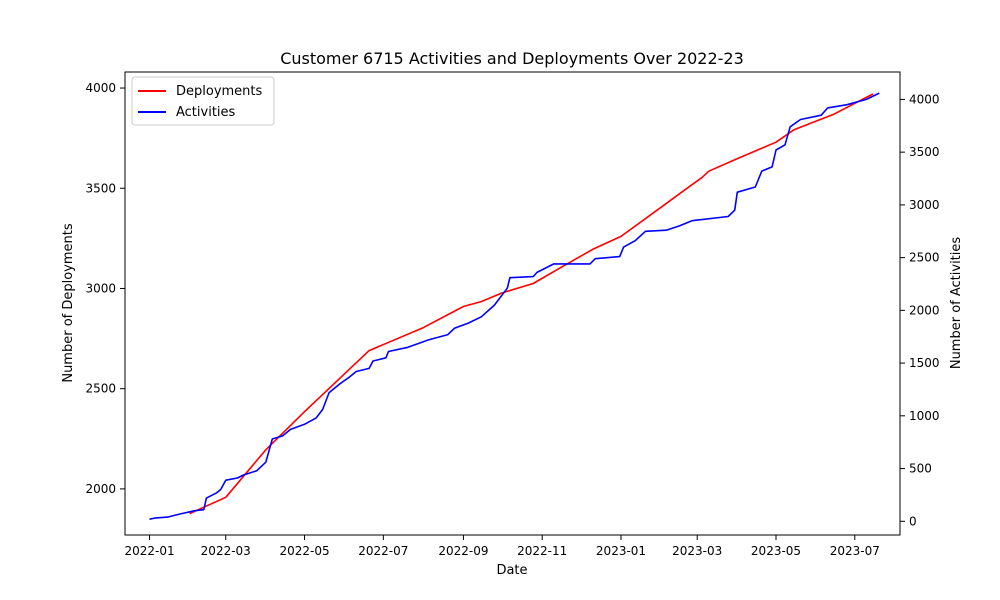 This screenshot has width=1000, height=600. Describe the element at coordinates (924, 258) in the screenshot. I see `right-y-tick-label: 2500` at that location.